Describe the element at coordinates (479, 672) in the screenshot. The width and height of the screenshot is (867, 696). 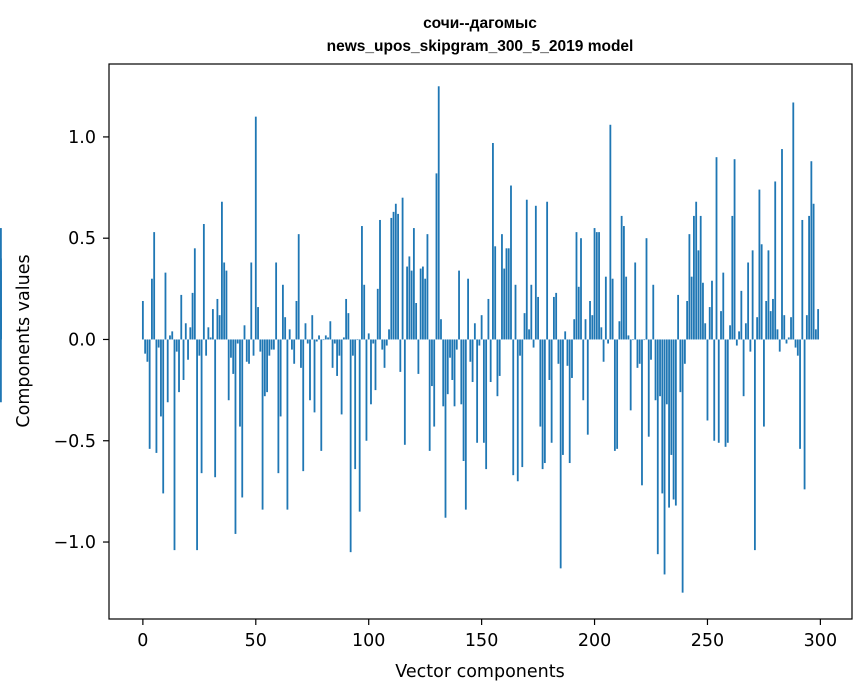
I see `x-axis-label: Vector components` at that location.